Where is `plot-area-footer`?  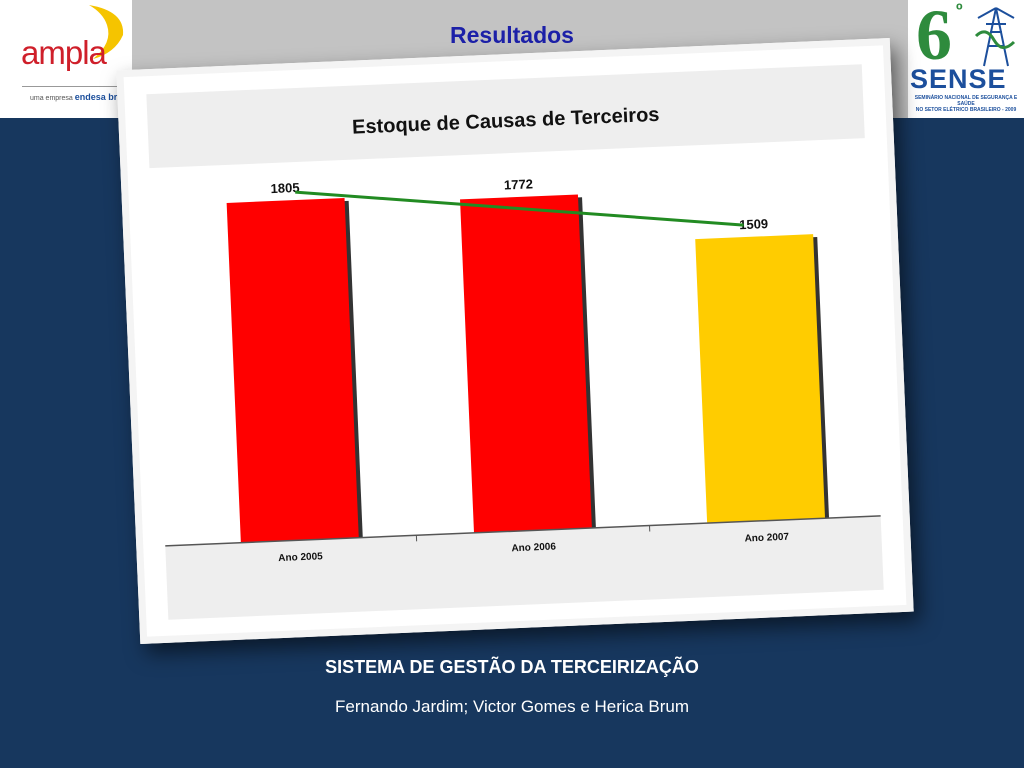 plot-area-footer is located at coordinates (524, 567).